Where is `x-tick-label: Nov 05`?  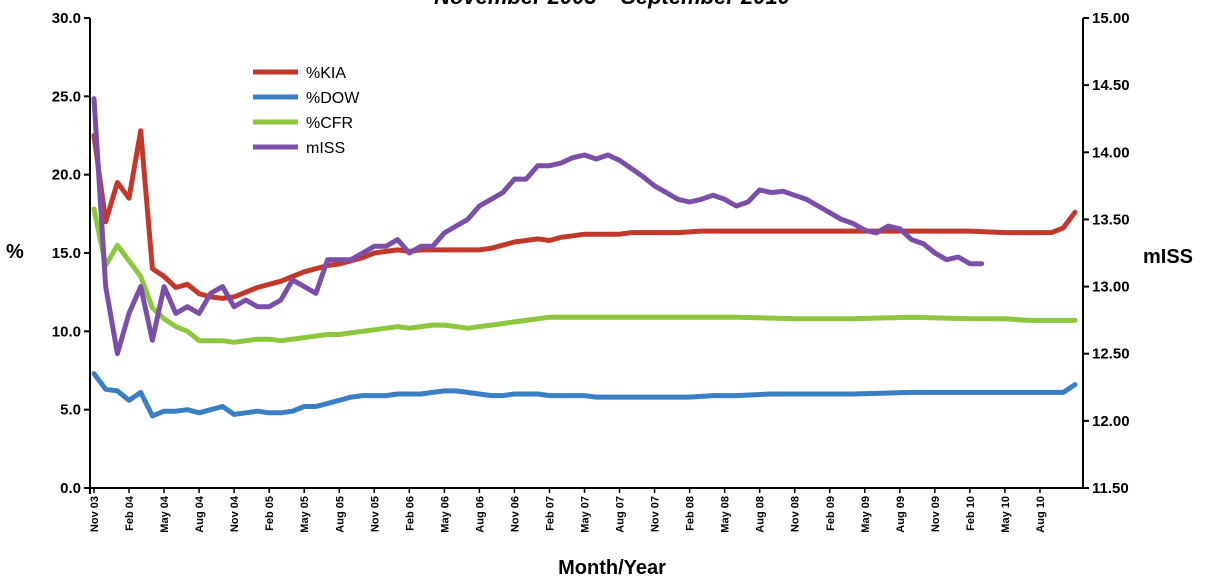 x-tick-label: Nov 05 is located at coordinates (375, 514).